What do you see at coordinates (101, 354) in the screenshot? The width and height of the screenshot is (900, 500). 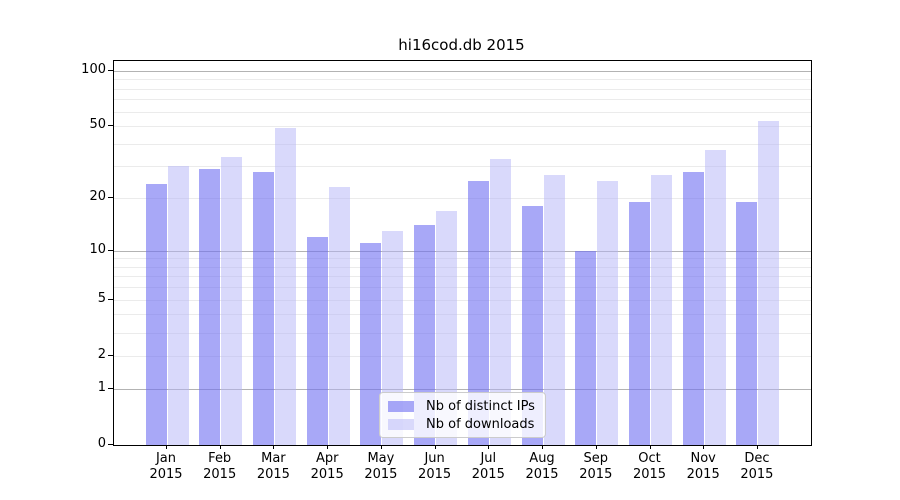 I see `y-tick-label: 2` at bounding box center [101, 354].